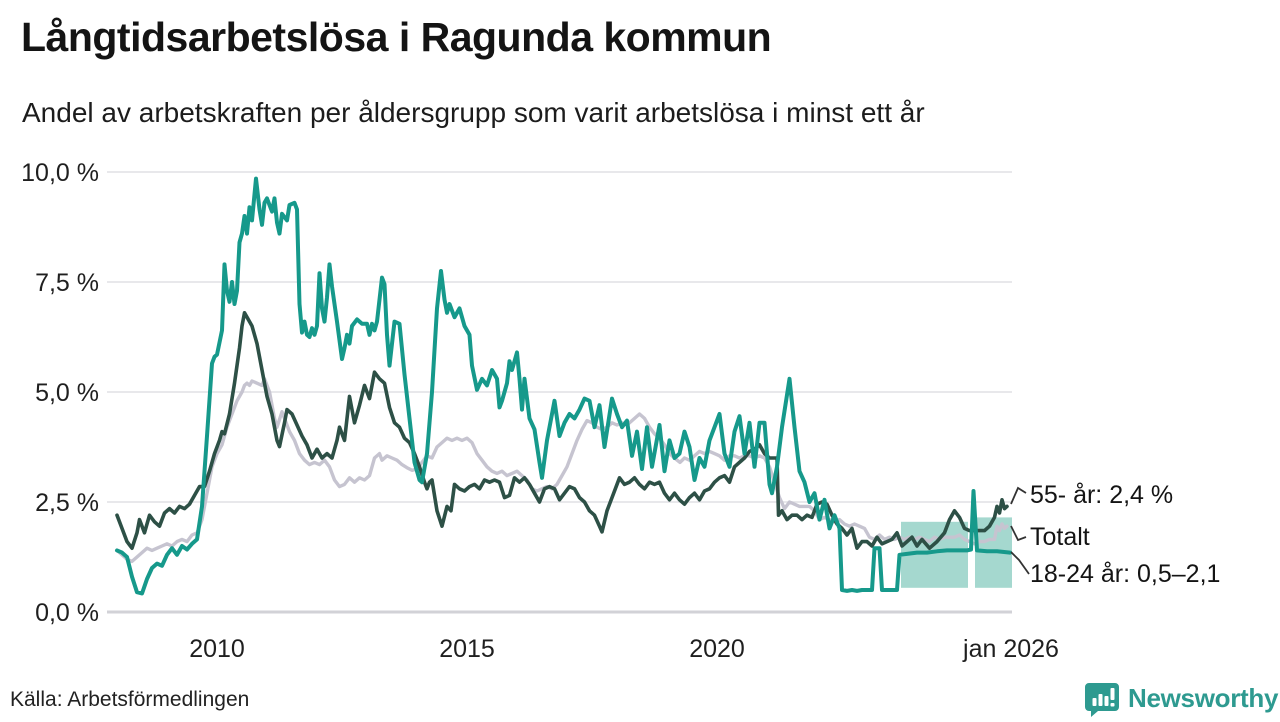  I want to click on page-title: Långtidsarbetslösa i Ragunda kommun, so click(396, 37).